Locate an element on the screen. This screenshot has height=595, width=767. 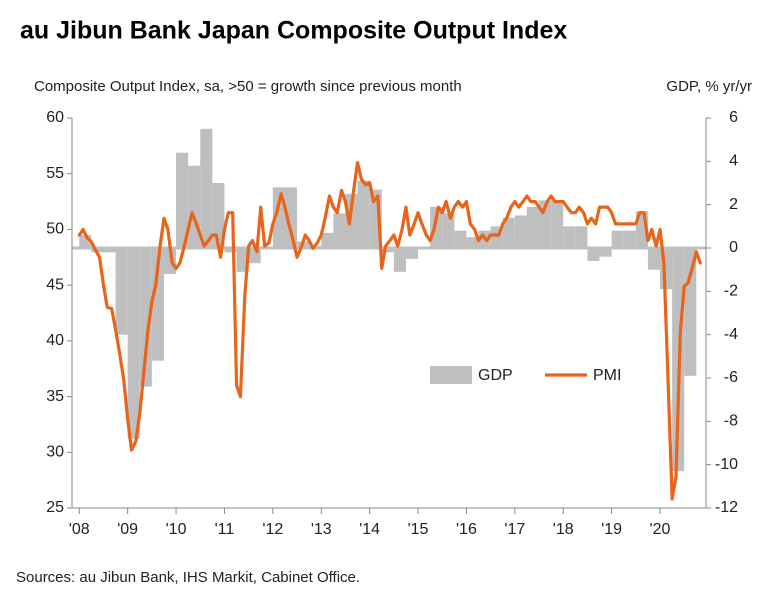
y2-tick-label: 4 is located at coordinates (733, 161).